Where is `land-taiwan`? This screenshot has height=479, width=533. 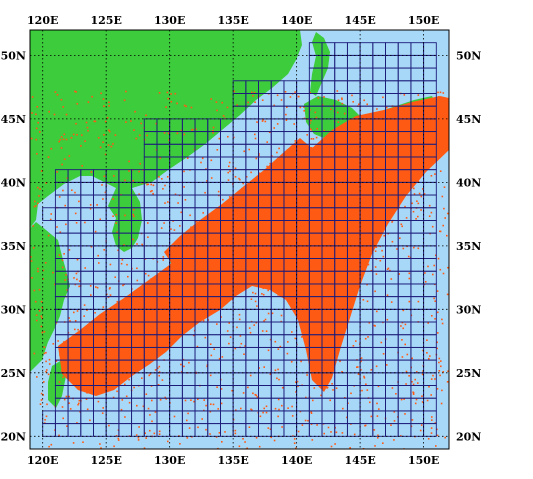
land-taiwan is located at coordinates (57, 384).